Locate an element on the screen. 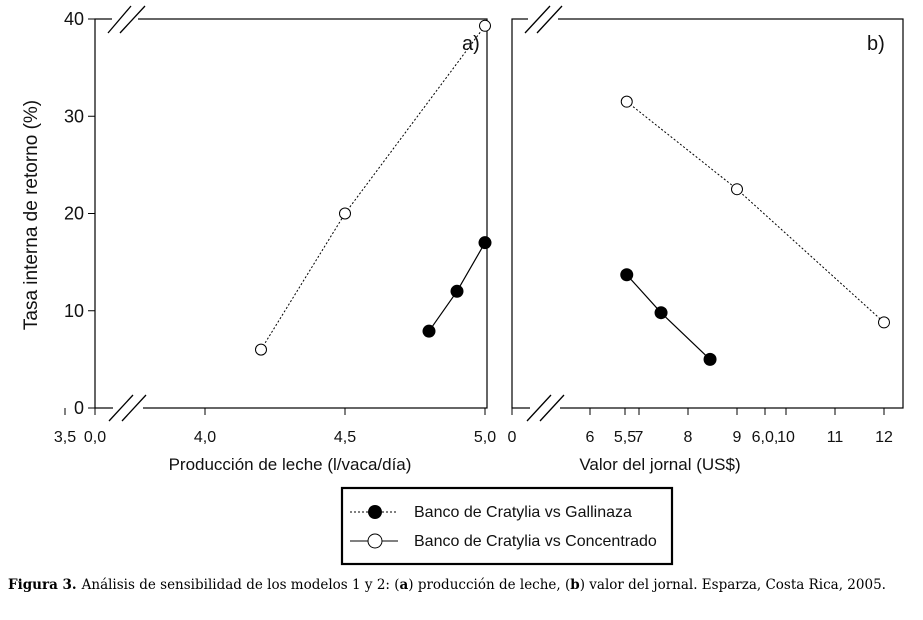  x-tick-label: 9 is located at coordinates (737, 437).